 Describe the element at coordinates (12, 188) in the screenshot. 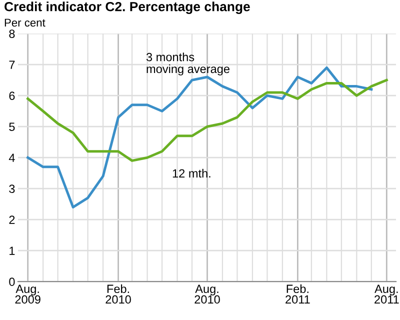

I see `y-tick-label: 3` at that location.